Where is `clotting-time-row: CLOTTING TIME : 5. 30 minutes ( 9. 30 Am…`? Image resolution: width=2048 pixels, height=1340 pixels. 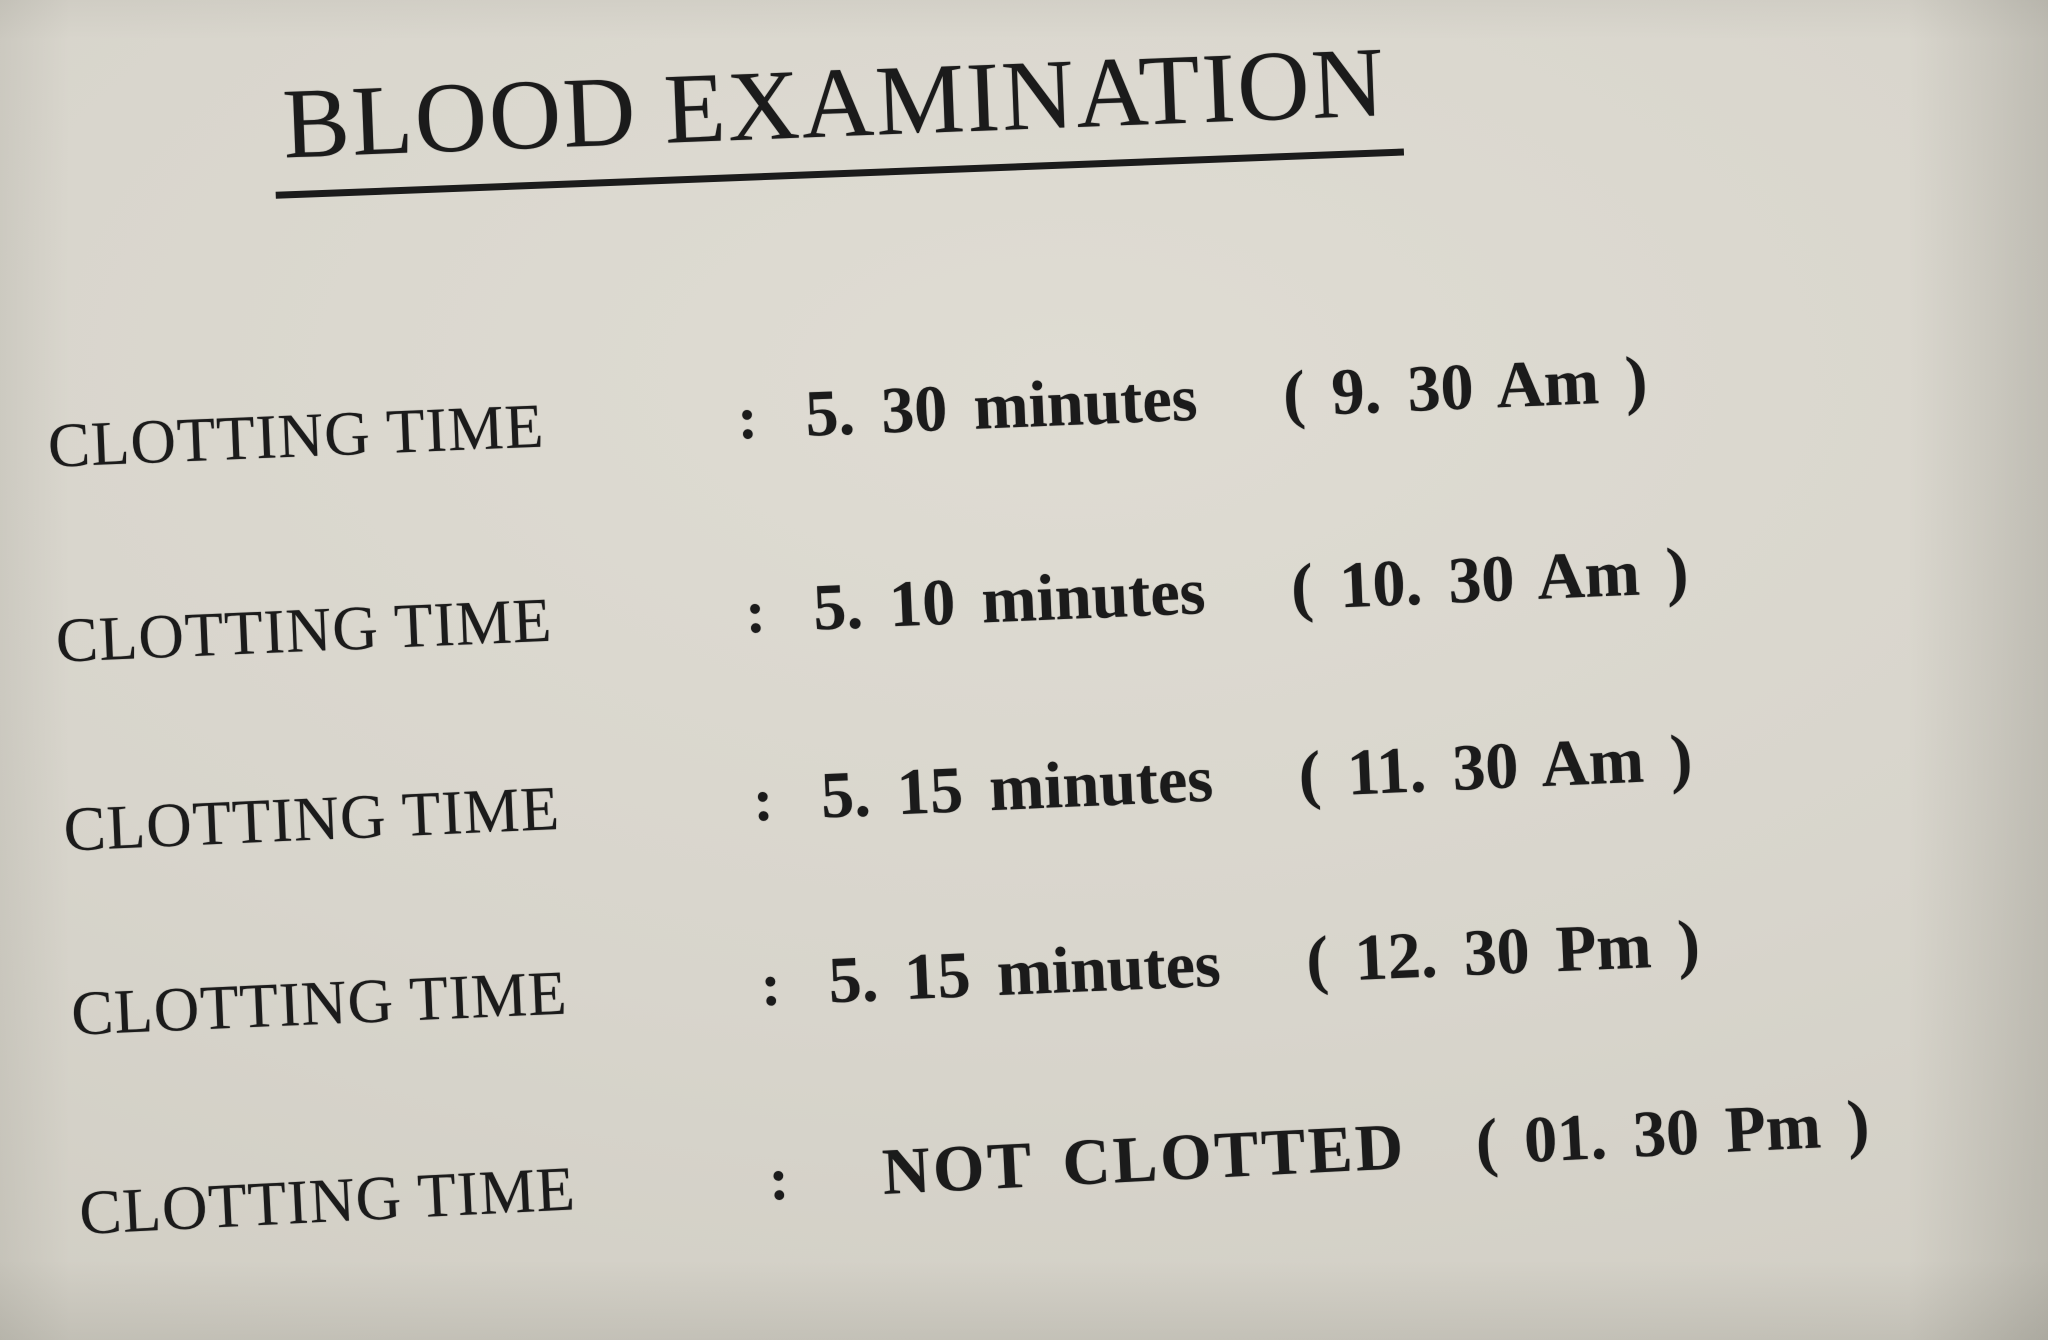
clotting-time-row: CLOTTING TIME : 5. 30 minutes ( 9. 30 Am… is located at coordinates (847, 413).